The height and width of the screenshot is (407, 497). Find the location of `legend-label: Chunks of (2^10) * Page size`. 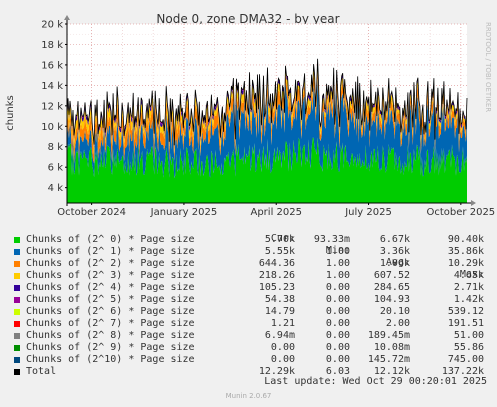

legend-label: Chunks of (2^10) * Page size is located at coordinates (110, 359).